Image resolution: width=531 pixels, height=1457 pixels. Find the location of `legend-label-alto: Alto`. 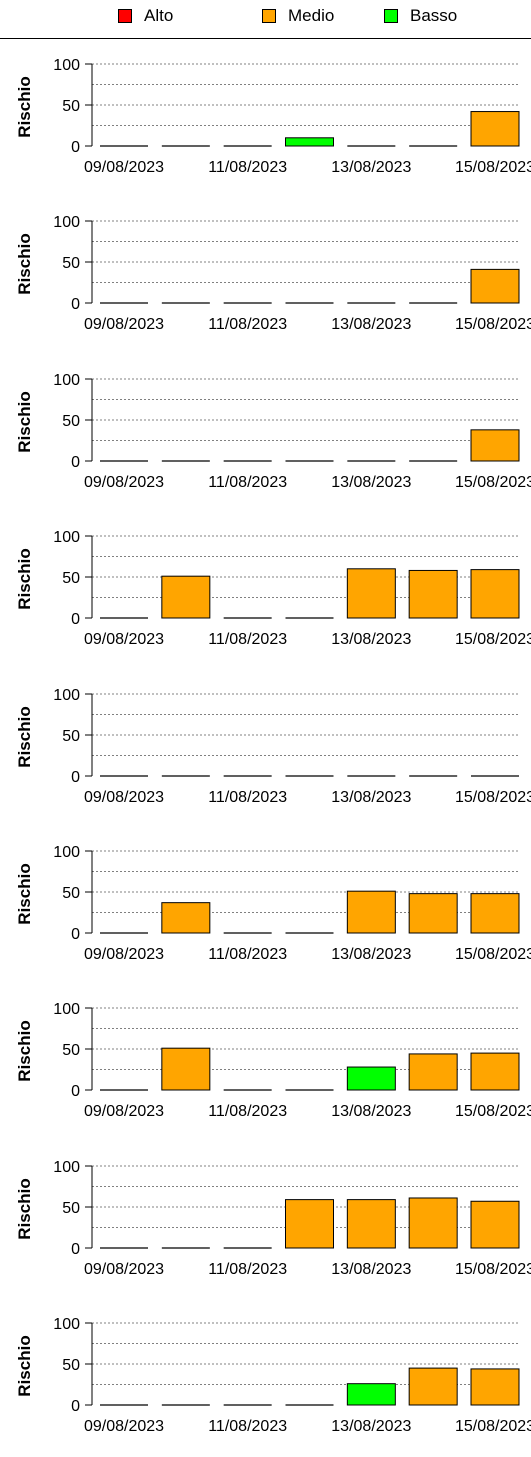

legend-label-alto: Alto is located at coordinates (159, 15).